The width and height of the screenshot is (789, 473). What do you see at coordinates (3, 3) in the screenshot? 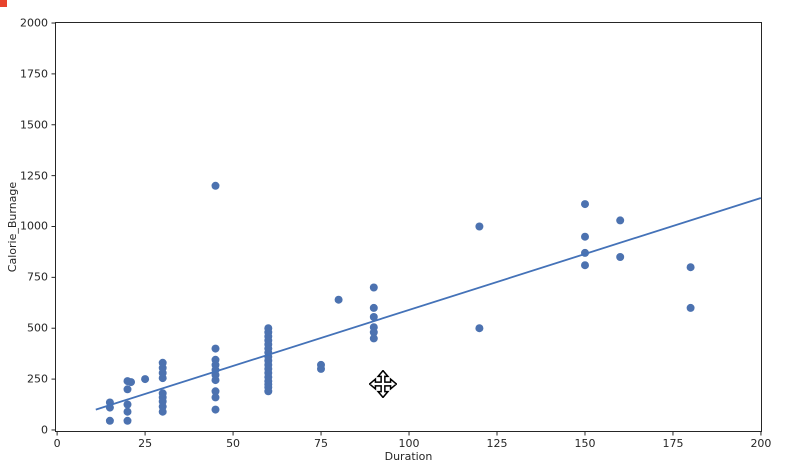
I see `corner-marker` at bounding box center [3, 3].